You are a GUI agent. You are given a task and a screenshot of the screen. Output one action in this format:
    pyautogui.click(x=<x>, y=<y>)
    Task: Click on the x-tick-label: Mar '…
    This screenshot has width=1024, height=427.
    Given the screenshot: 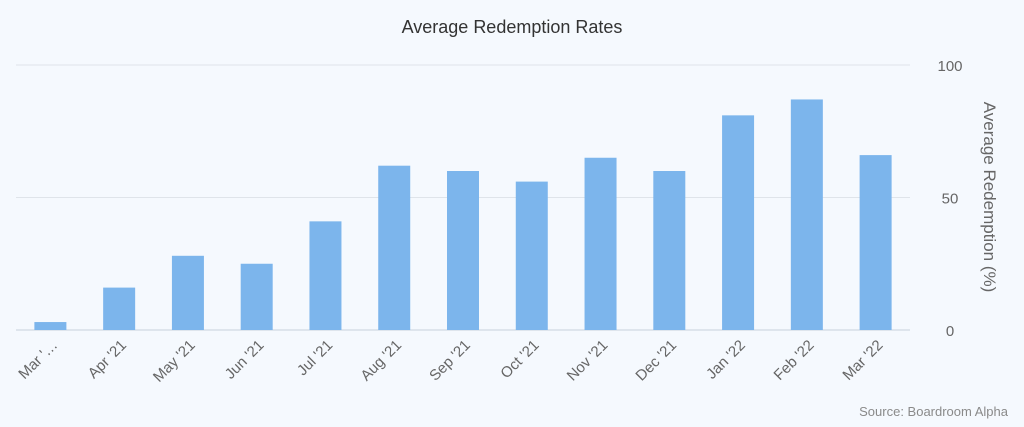 What is the action you would take?
    pyautogui.click(x=38, y=360)
    